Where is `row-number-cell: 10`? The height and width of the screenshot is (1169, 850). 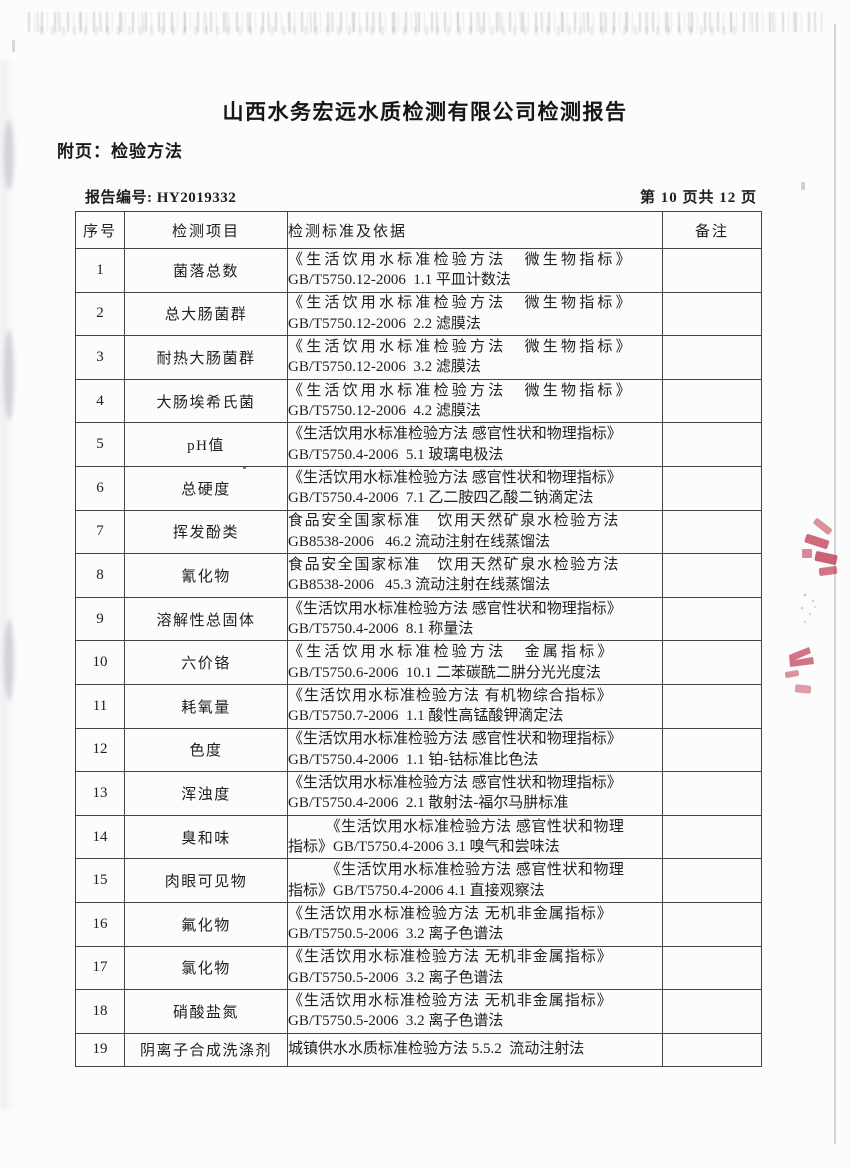 row-number-cell: 10 is located at coordinates (100, 662).